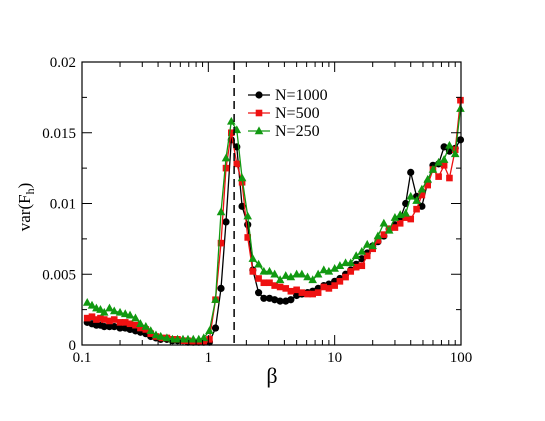 This screenshot has height=421, width=545. I want to click on y-tick-label: 0.01, so click(63, 205).